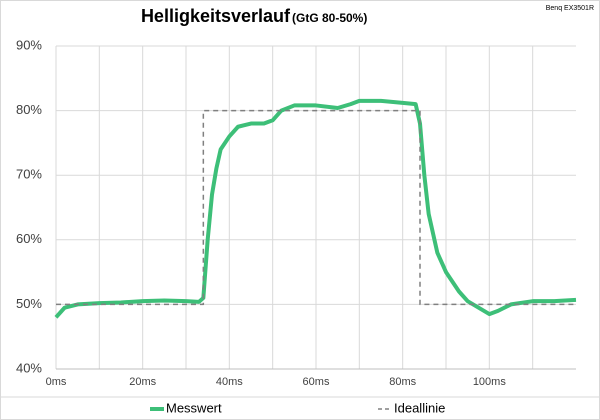  Describe the element at coordinates (402, 382) in the screenshot. I see `x-tick-label: 80ms` at that location.